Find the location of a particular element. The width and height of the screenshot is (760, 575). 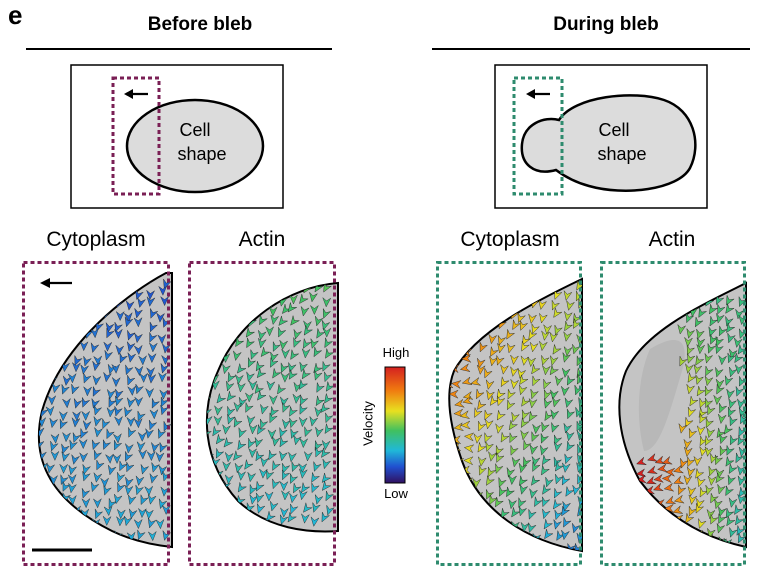

before-actin-panel is located at coordinates (263, 413).